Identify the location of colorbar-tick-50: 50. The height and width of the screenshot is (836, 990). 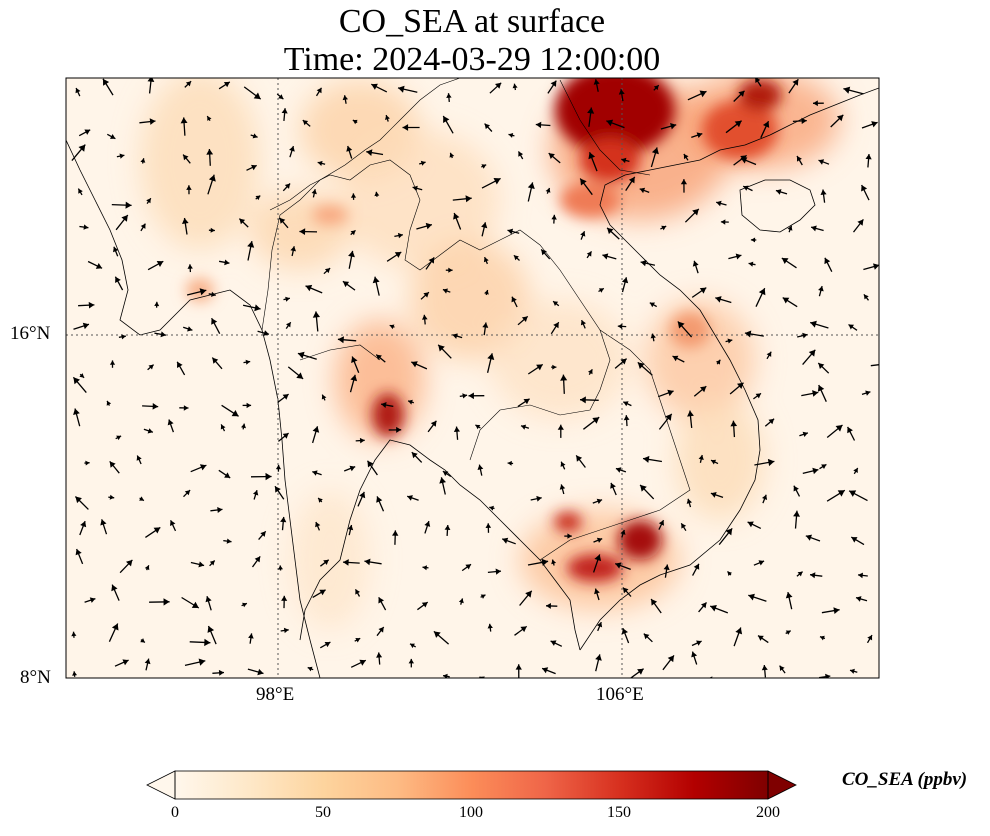
(323, 812).